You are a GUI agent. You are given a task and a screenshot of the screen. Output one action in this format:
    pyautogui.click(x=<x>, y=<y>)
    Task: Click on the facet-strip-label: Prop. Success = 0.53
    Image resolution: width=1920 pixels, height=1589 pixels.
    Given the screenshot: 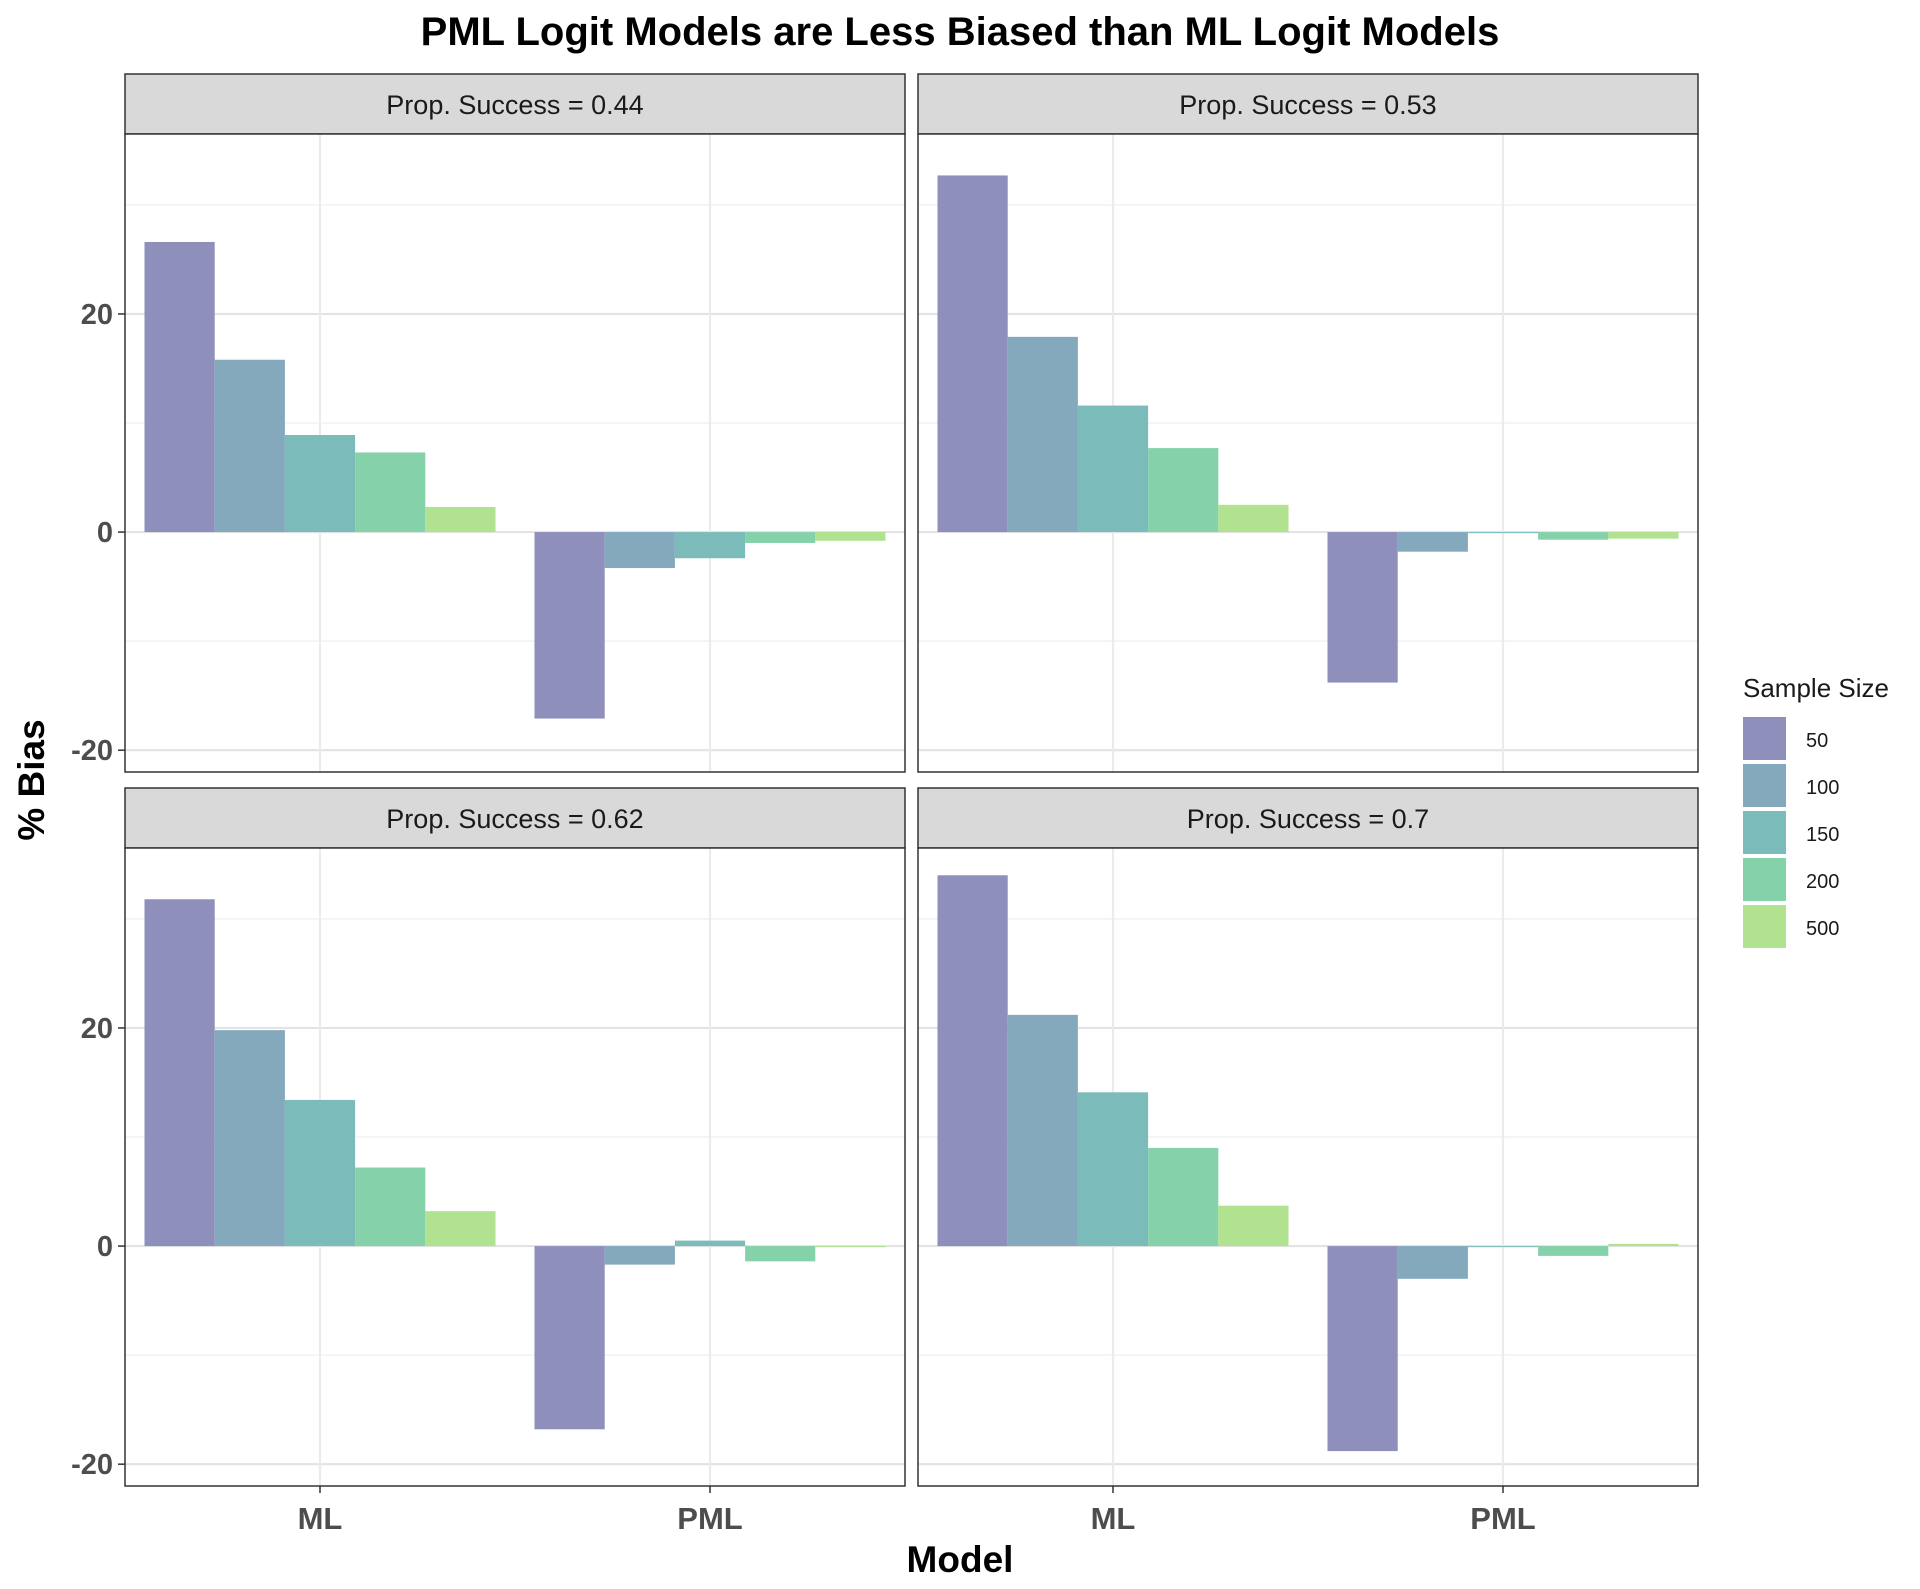 What is the action you would take?
    pyautogui.click(x=1307, y=105)
    